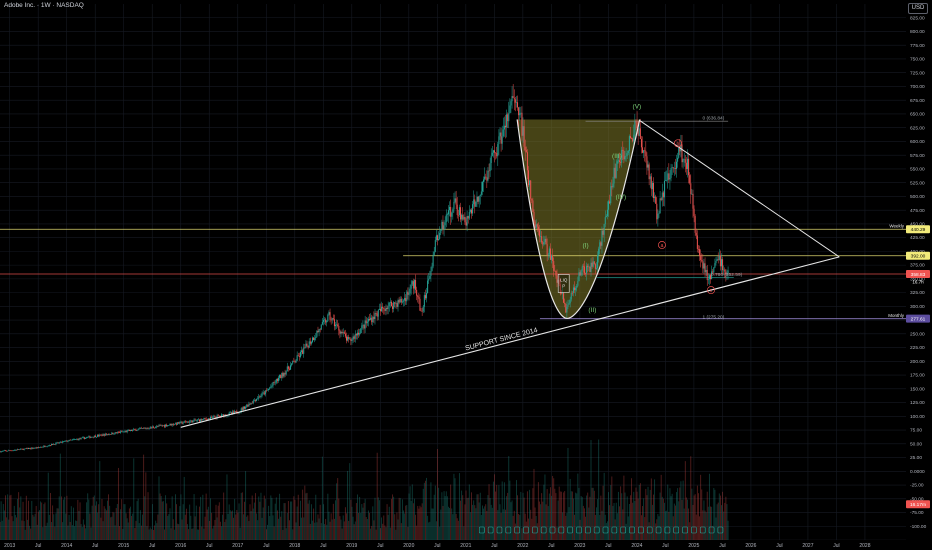 The height and width of the screenshot is (550, 932). I want to click on price-tick: 625.00, so click(917, 128).